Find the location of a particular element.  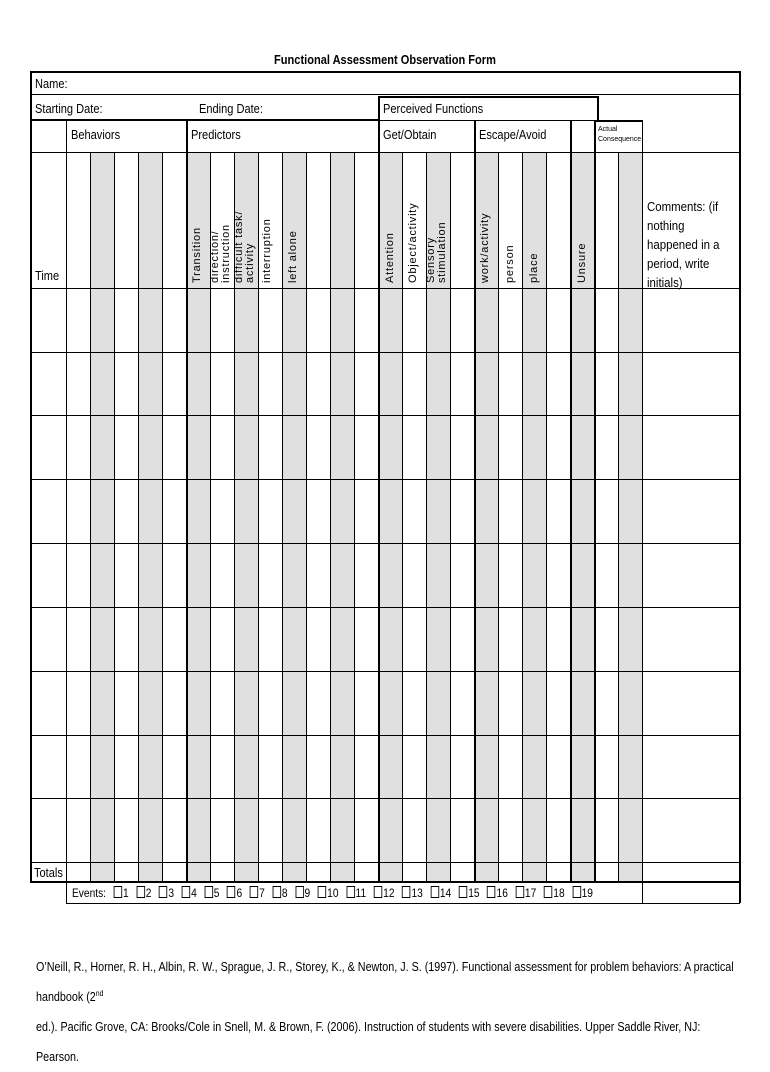

event-number: 10 is located at coordinates (333, 893).